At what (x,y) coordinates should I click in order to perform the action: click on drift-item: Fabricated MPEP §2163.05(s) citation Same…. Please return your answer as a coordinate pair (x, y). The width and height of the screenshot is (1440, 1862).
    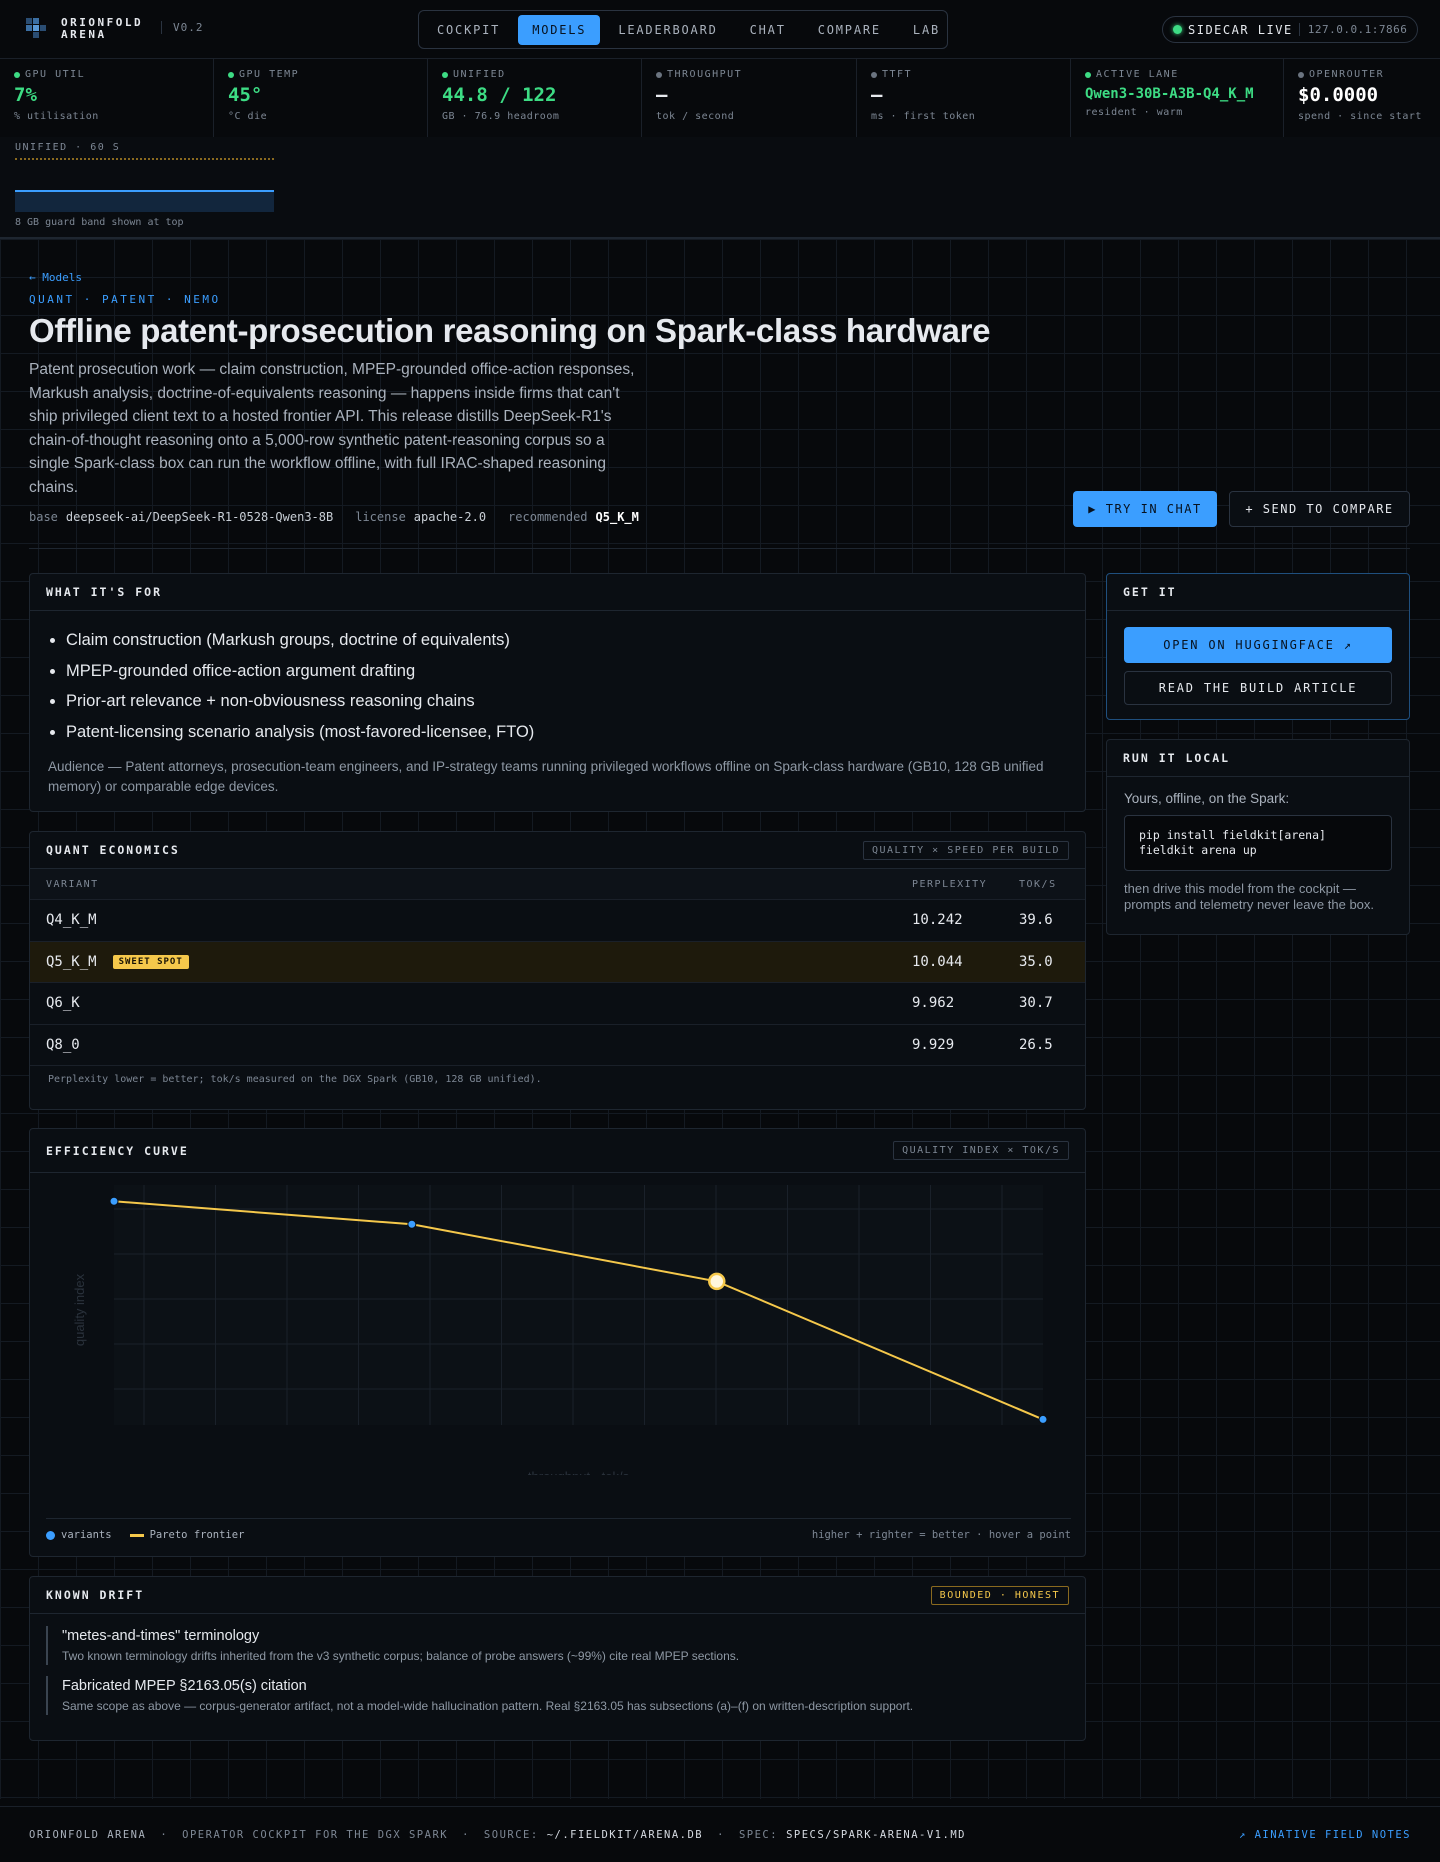
    Looking at the image, I should click on (557, 1695).